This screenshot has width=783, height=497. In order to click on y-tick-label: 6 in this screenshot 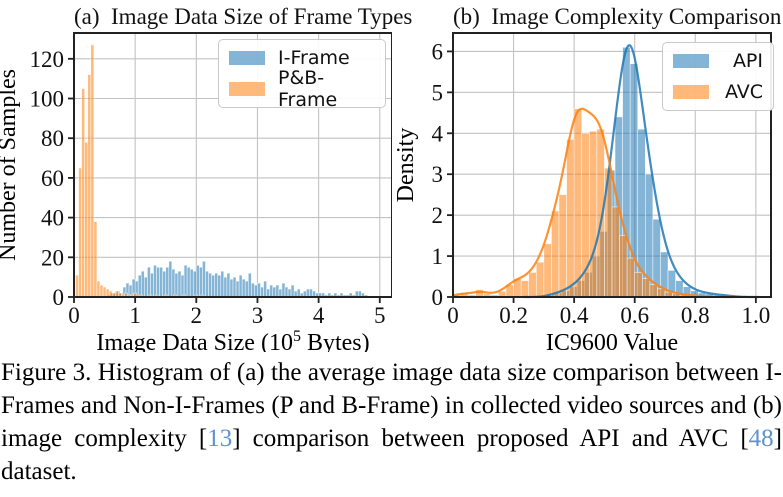, I will do `click(438, 51)`.